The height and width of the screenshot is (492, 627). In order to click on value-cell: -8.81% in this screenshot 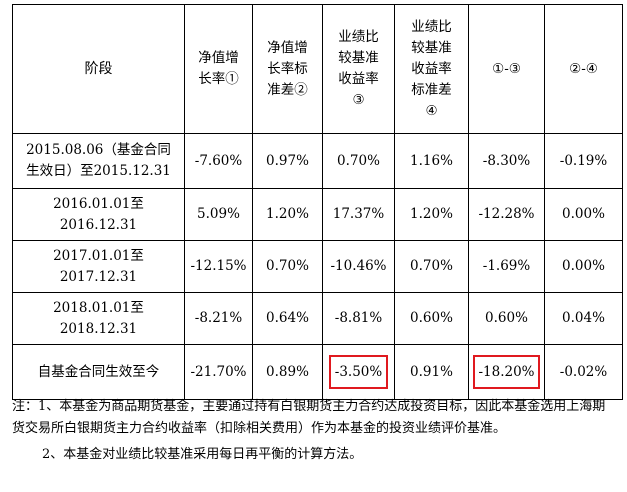, I will do `click(358, 318)`.